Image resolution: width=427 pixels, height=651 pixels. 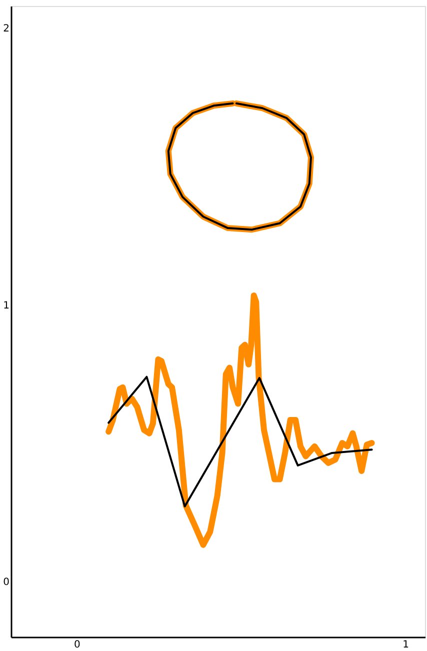 What do you see at coordinates (6, 582) in the screenshot?
I see `y-tick-label: 0` at bounding box center [6, 582].